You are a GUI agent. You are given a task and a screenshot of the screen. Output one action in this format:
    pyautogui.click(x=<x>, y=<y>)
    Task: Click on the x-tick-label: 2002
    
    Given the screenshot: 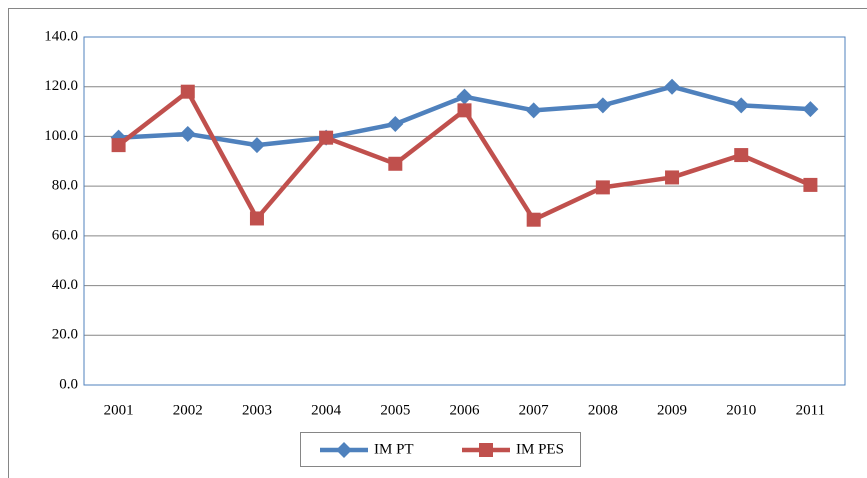 What is the action you would take?
    pyautogui.click(x=188, y=410)
    